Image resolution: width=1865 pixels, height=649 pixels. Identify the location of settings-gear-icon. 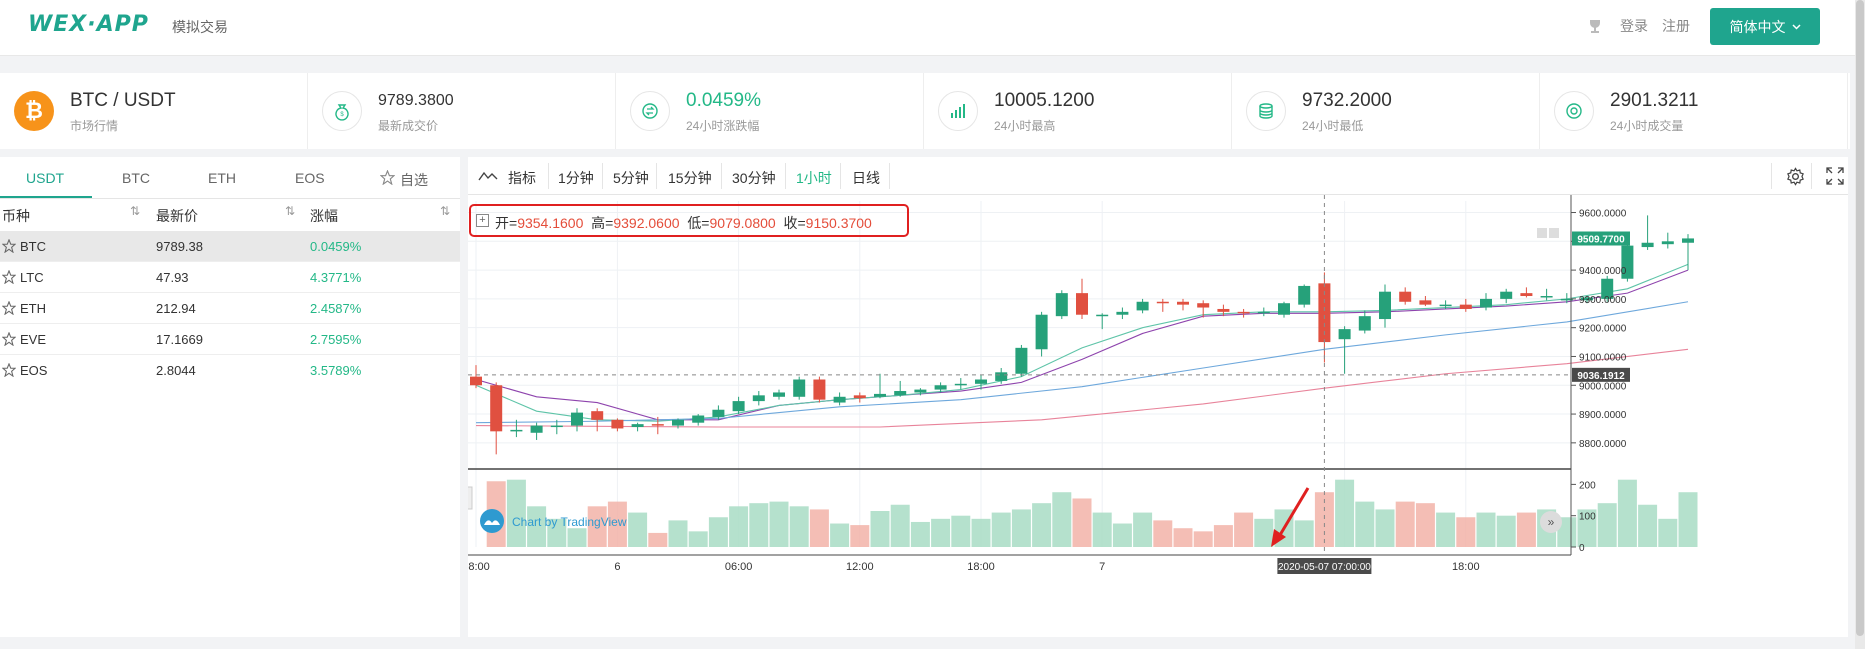
(1795, 176).